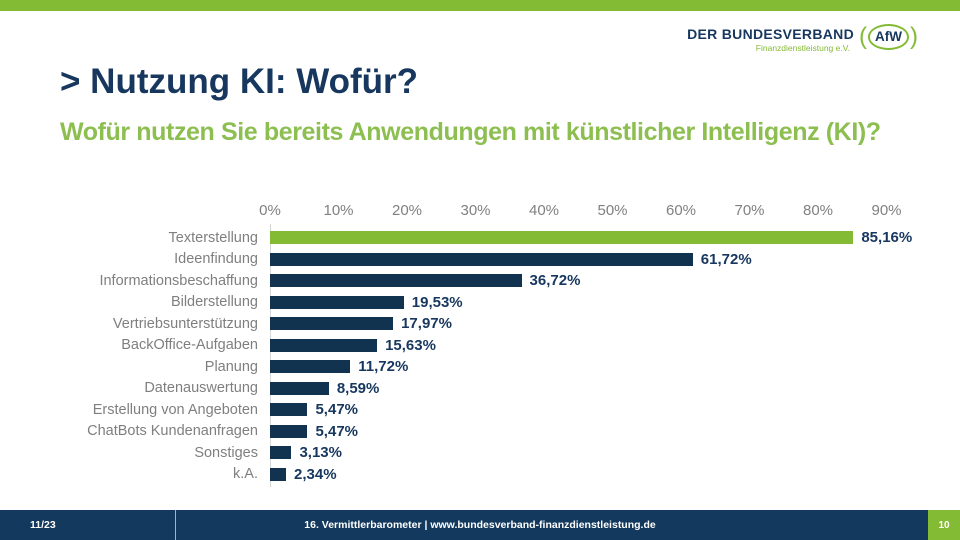  I want to click on bar-row: Ideenfindung 61,72%, so click(477, 260).